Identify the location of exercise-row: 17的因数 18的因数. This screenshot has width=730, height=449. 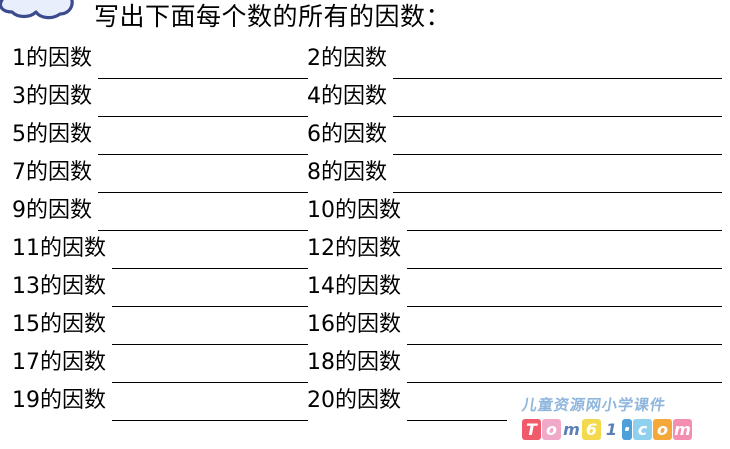
(365, 367).